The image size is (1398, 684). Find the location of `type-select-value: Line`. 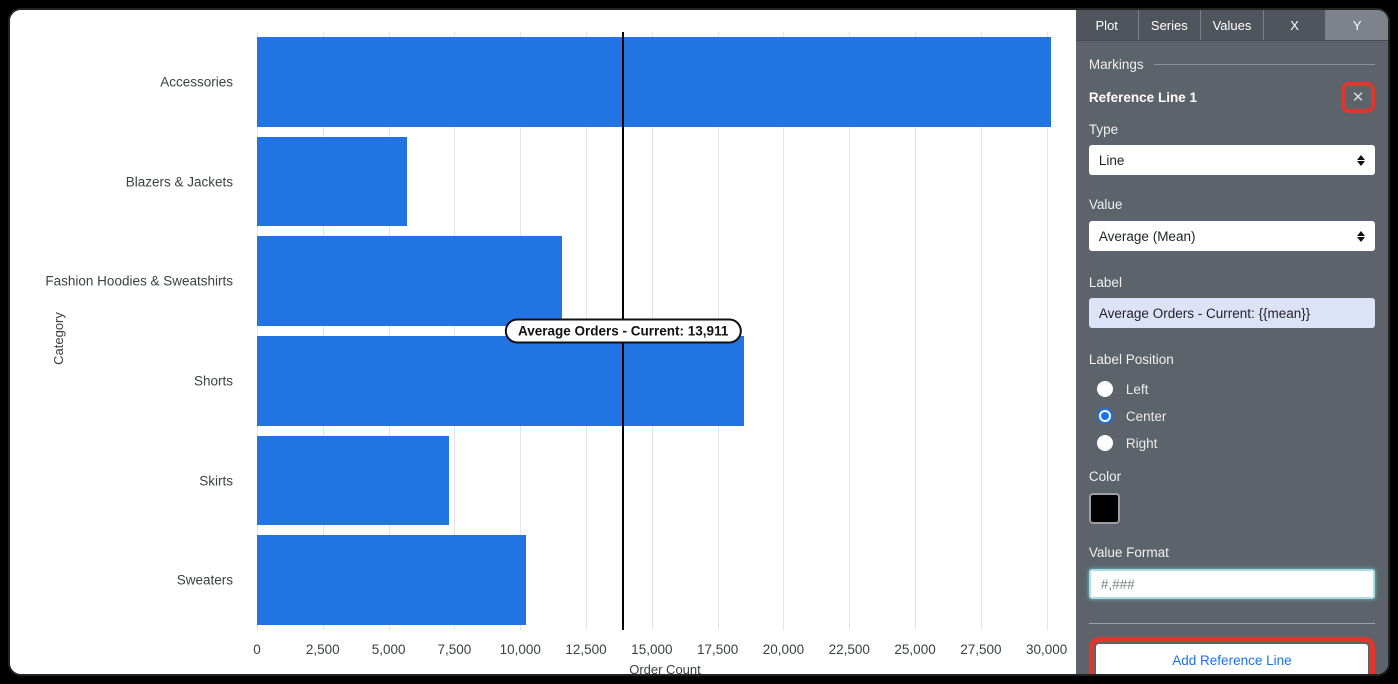

type-select-value: Line is located at coordinates (1111, 160).